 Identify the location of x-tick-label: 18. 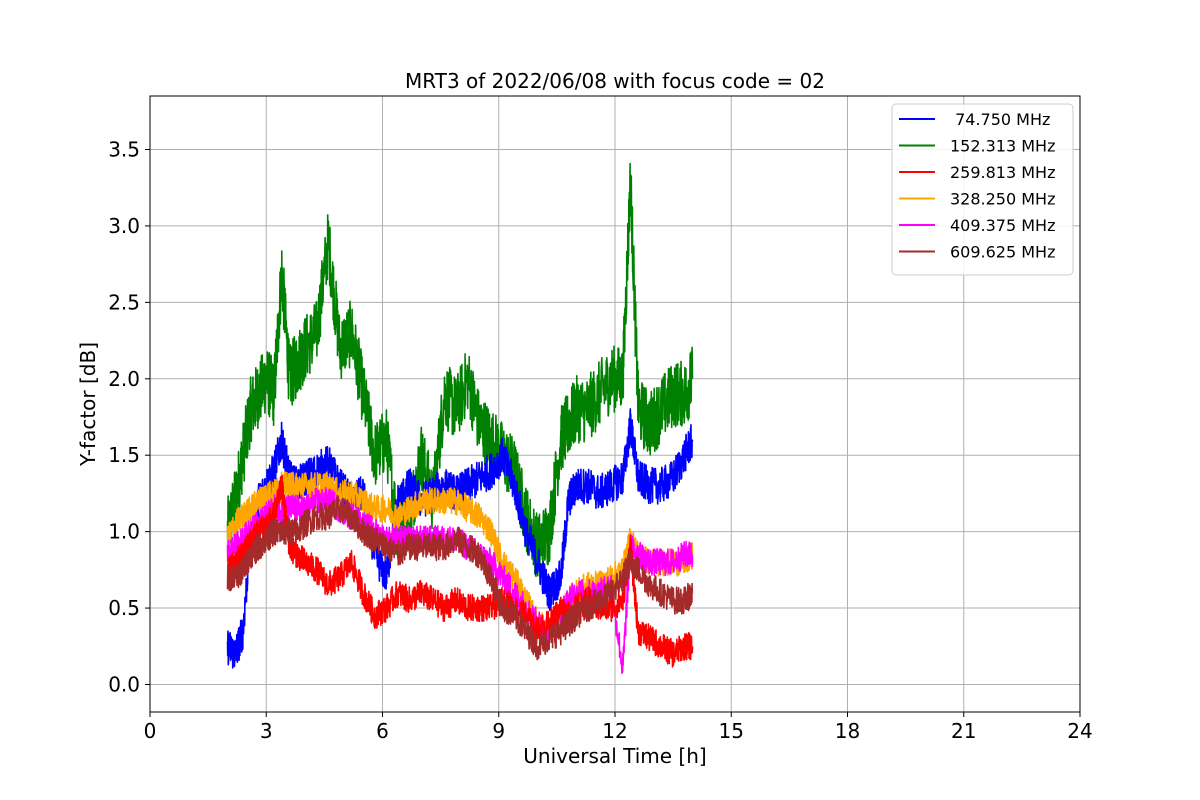
(847, 731).